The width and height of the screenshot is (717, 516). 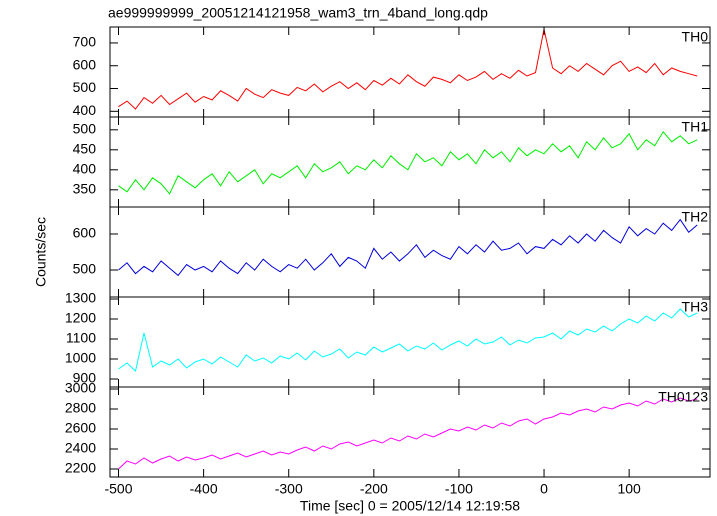 I want to click on panel-label: TH1, so click(x=695, y=127).